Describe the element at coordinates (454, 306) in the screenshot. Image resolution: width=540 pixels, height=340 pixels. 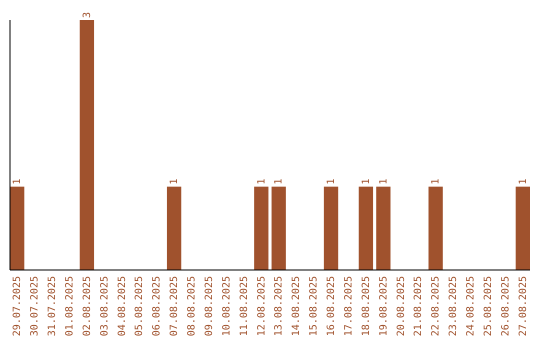
I see `x-tick-label: 23.08.2025` at that location.